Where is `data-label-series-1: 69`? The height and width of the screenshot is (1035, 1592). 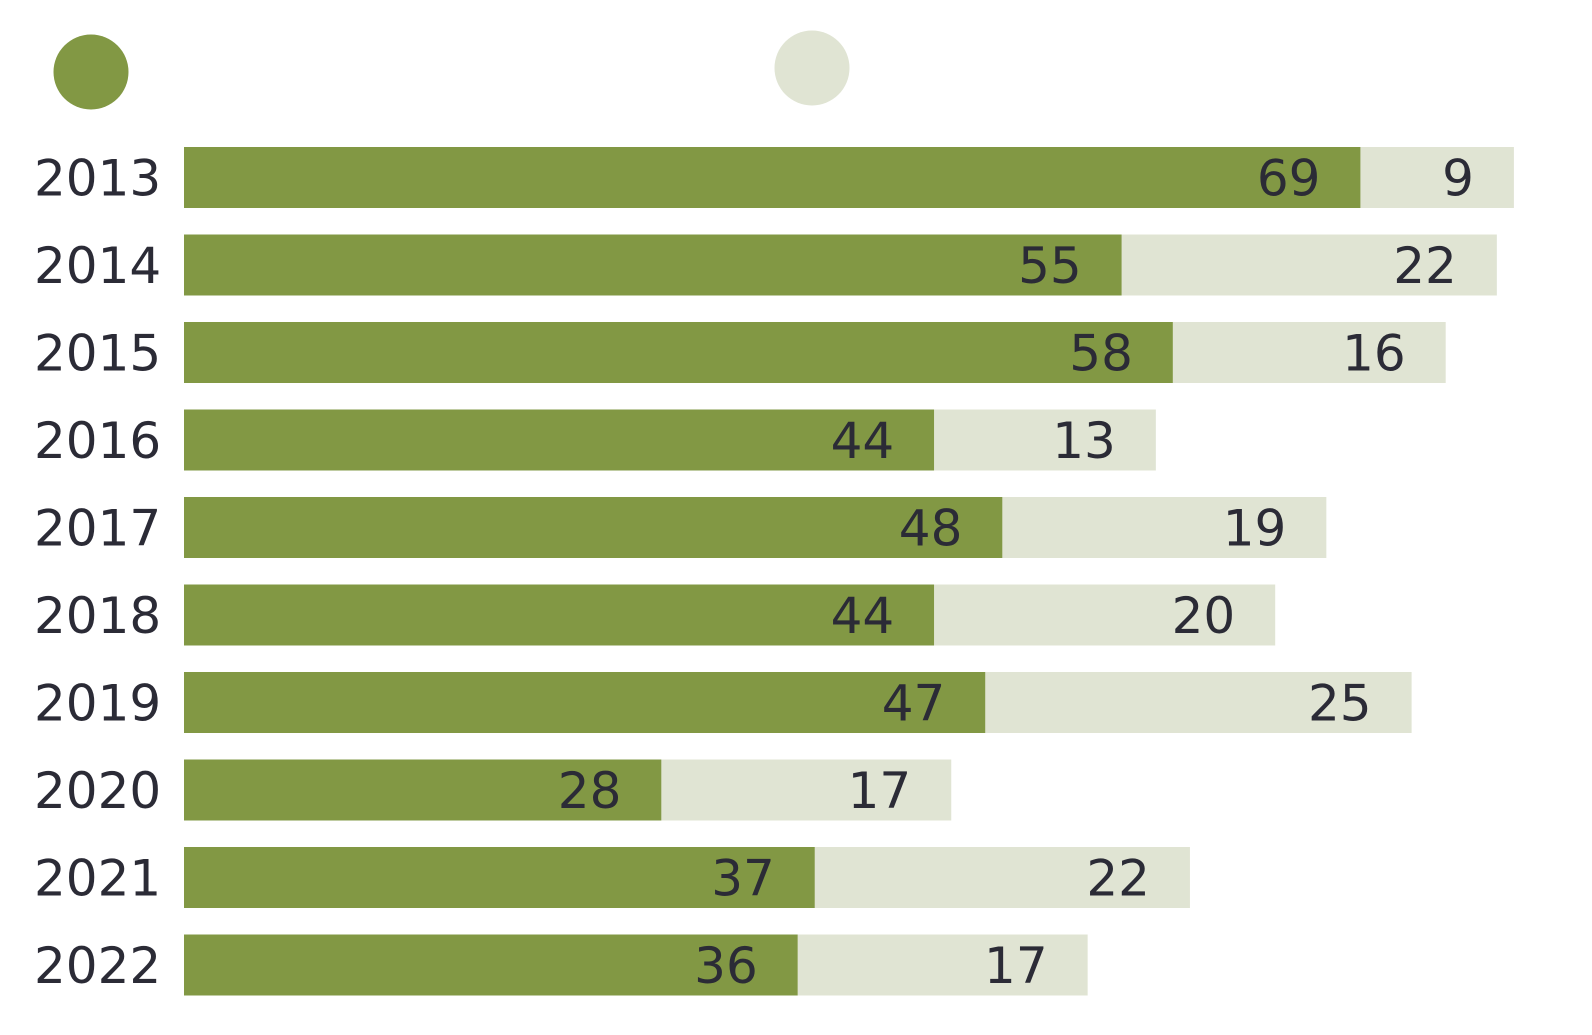 data-label-series-1: 69 is located at coordinates (1289, 179).